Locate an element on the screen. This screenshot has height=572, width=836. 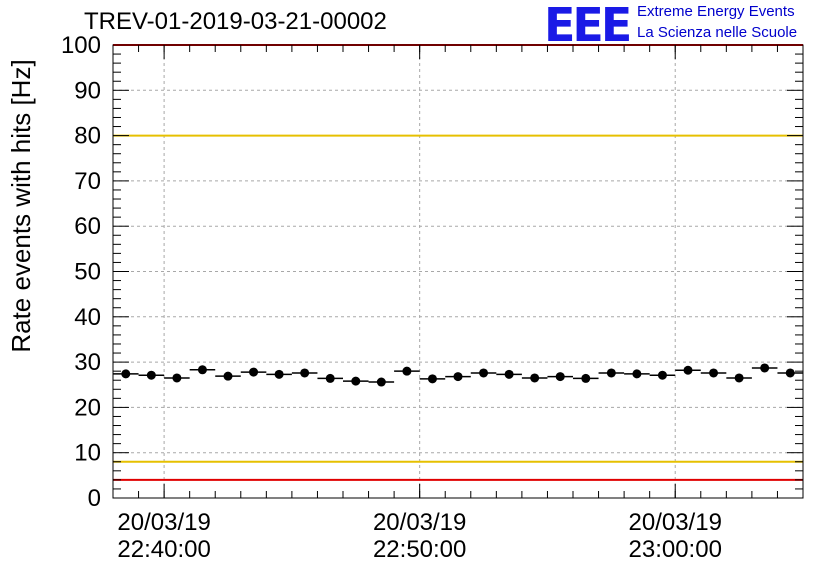
data-series is located at coordinates (458, 375).